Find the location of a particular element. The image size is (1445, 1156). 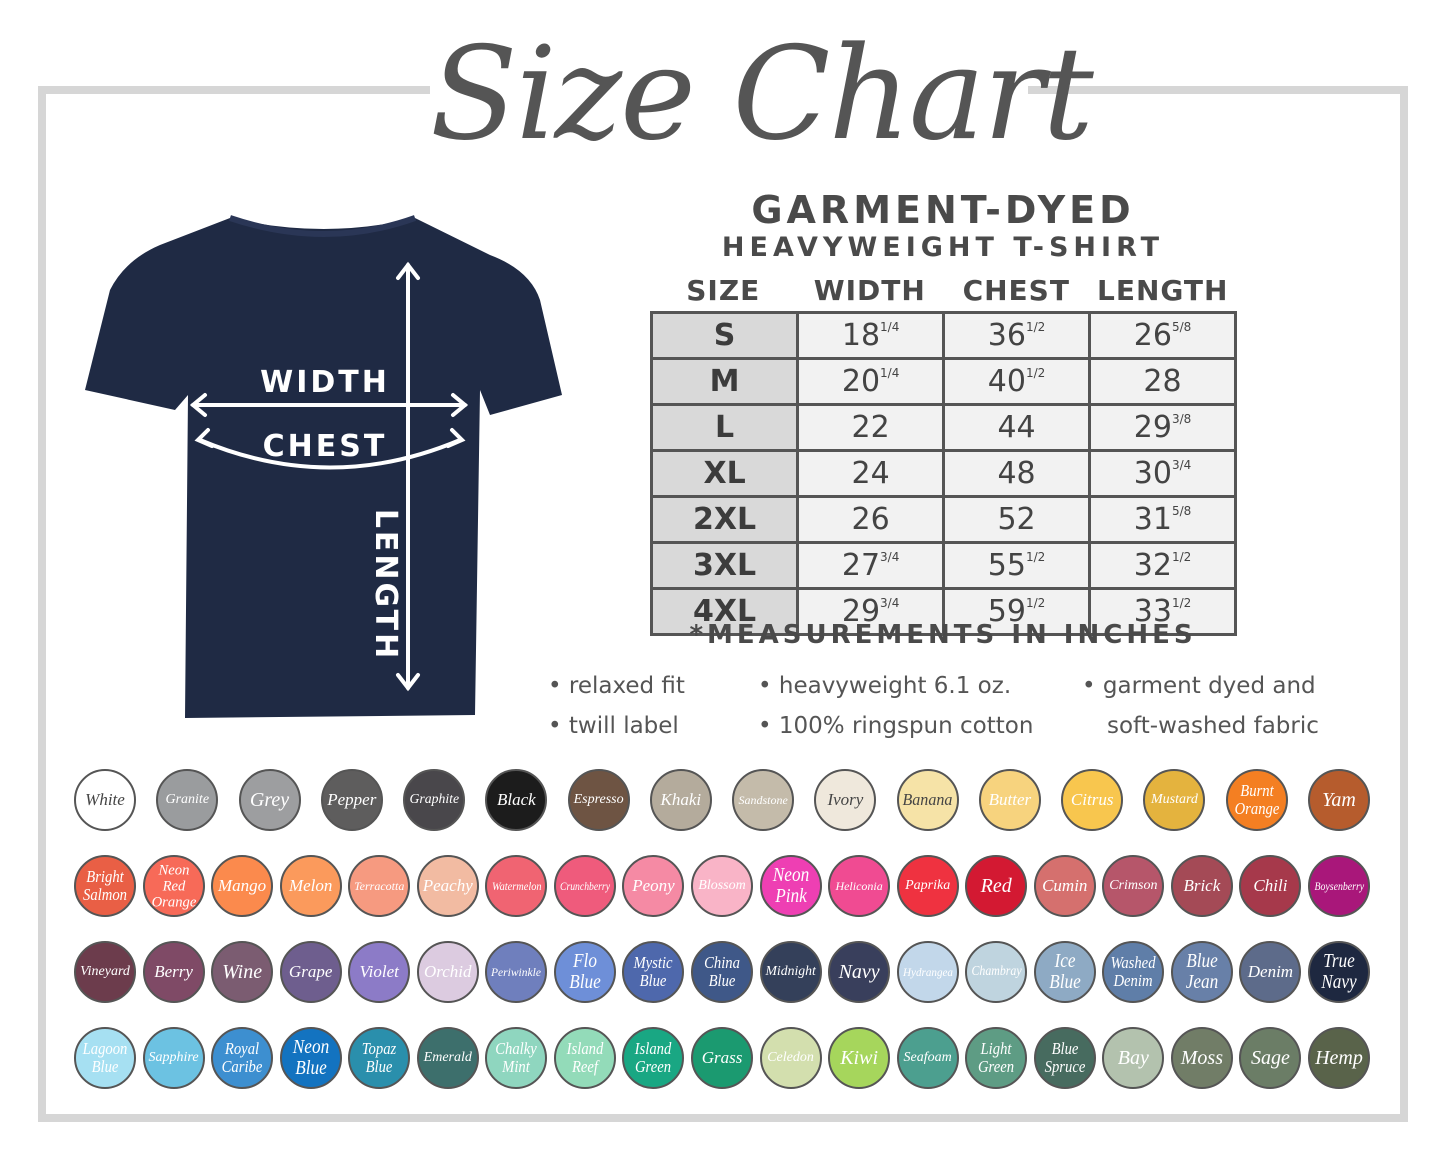

swatch-label: Island Green is located at coordinates (653, 1057).